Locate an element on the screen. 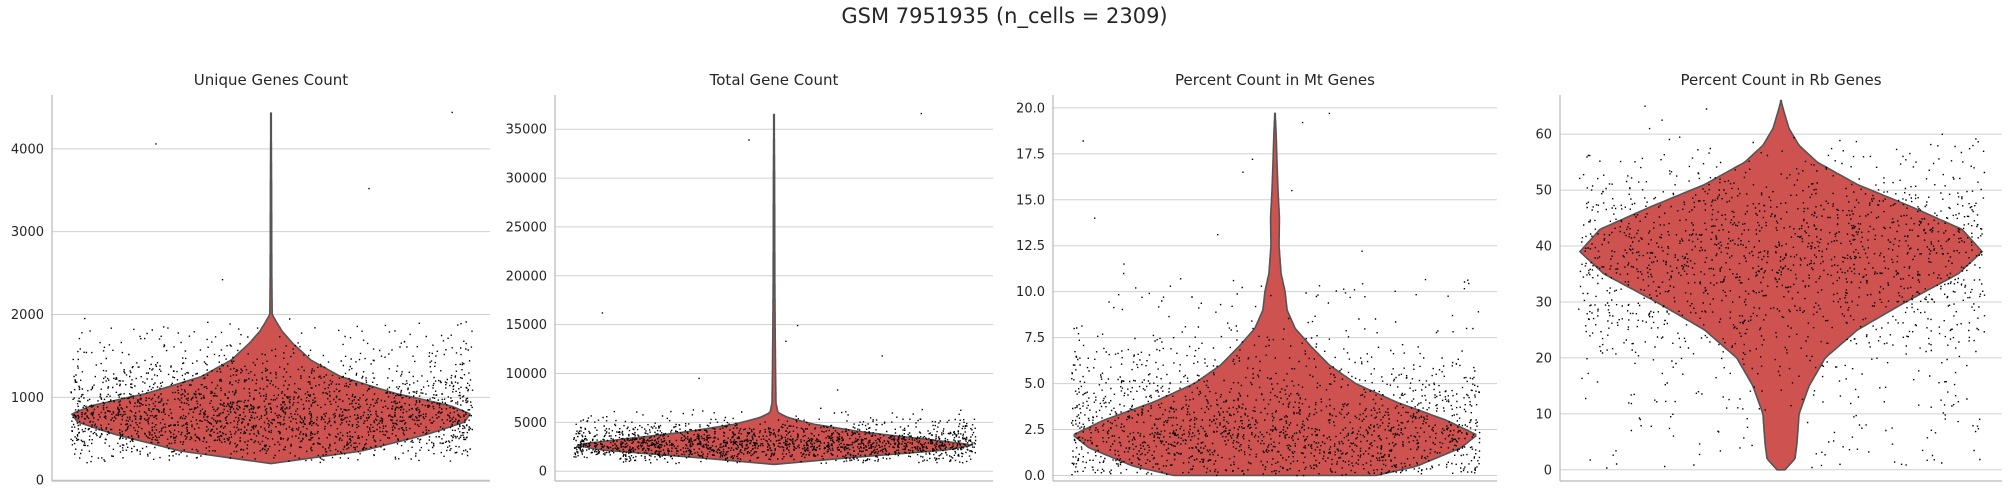 This screenshot has width=2009, height=495. y-tick-label: 5000 is located at coordinates (530, 423).